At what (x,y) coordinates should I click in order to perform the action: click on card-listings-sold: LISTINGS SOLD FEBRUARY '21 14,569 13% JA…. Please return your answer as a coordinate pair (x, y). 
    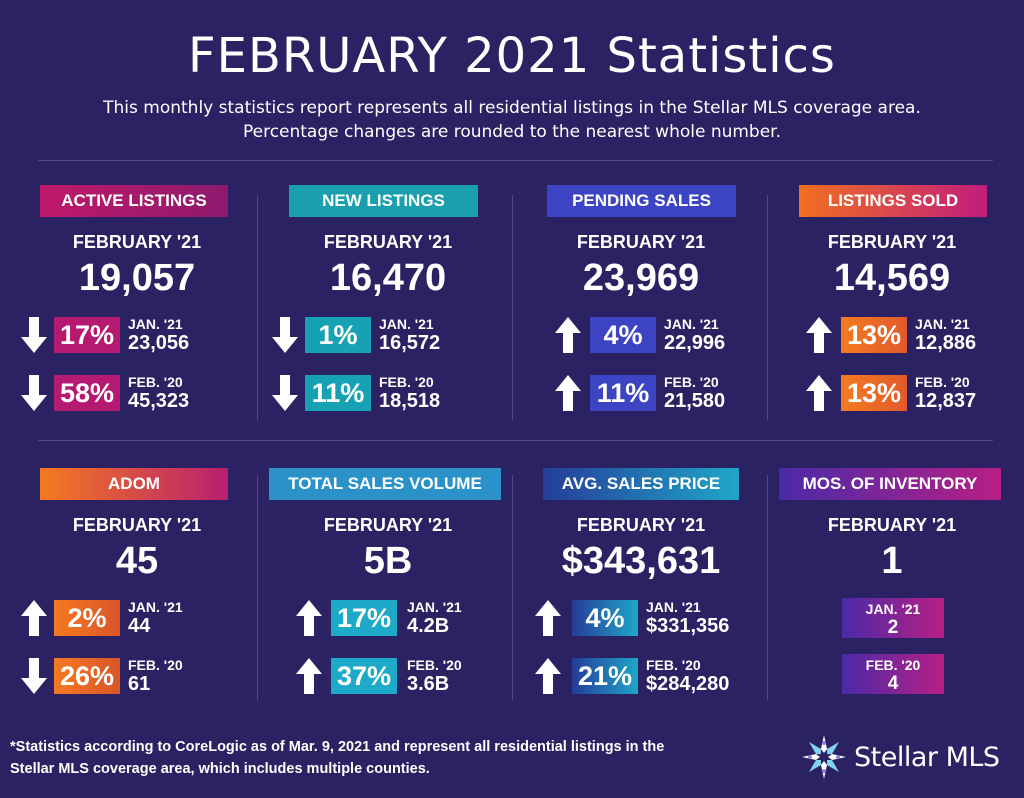
    Looking at the image, I should click on (892, 310).